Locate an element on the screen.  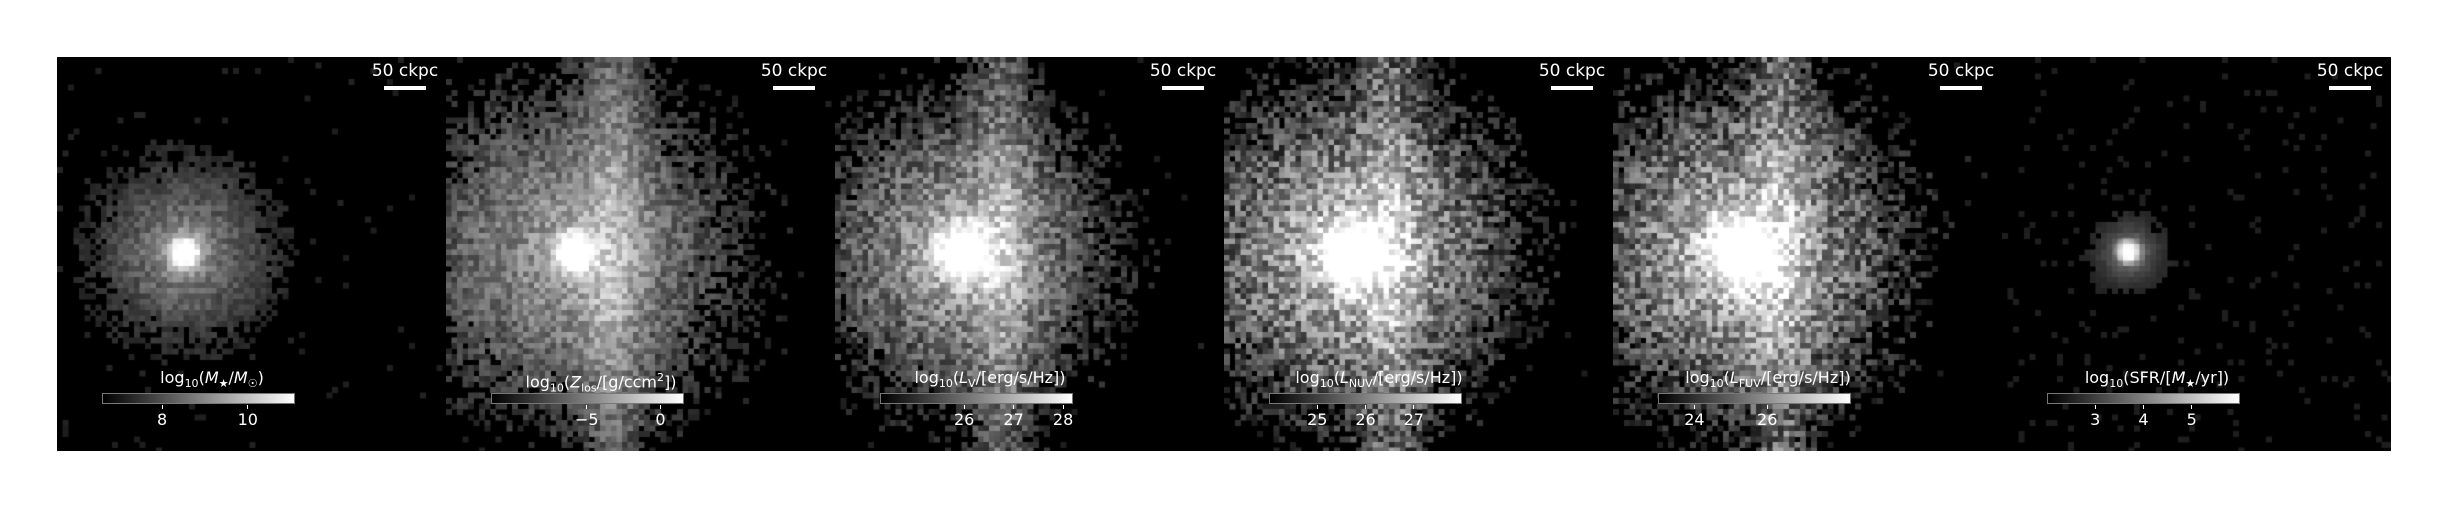
panel-v-luminosity: 50 ckpc log10(LV/[erg/s/Hz]) 26 27 28 is located at coordinates (1029, 254).